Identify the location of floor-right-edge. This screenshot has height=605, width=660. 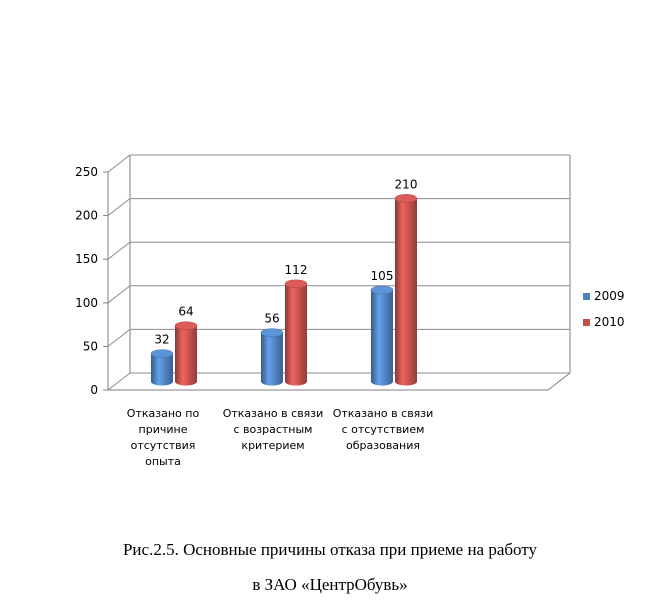
(559, 381).